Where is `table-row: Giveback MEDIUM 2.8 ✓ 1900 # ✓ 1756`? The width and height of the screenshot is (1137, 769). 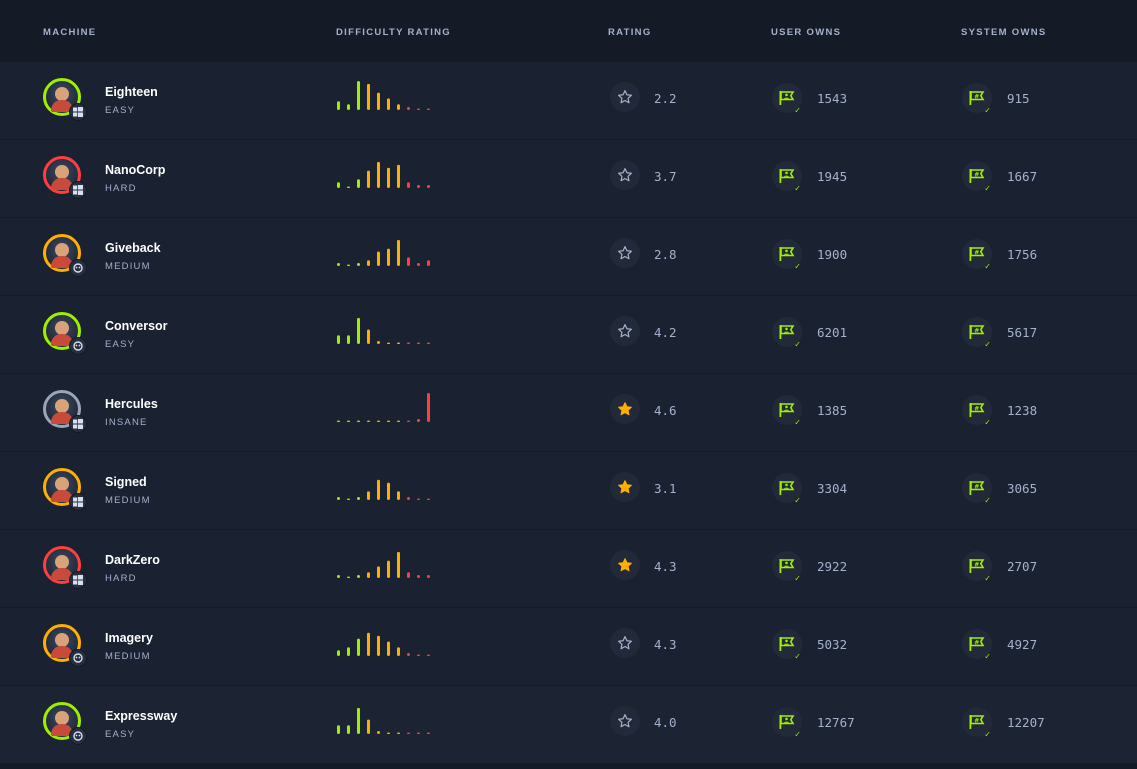
table-row: Giveback MEDIUM 2.8 ✓ 1900 # ✓ 1756 is located at coordinates (568, 257).